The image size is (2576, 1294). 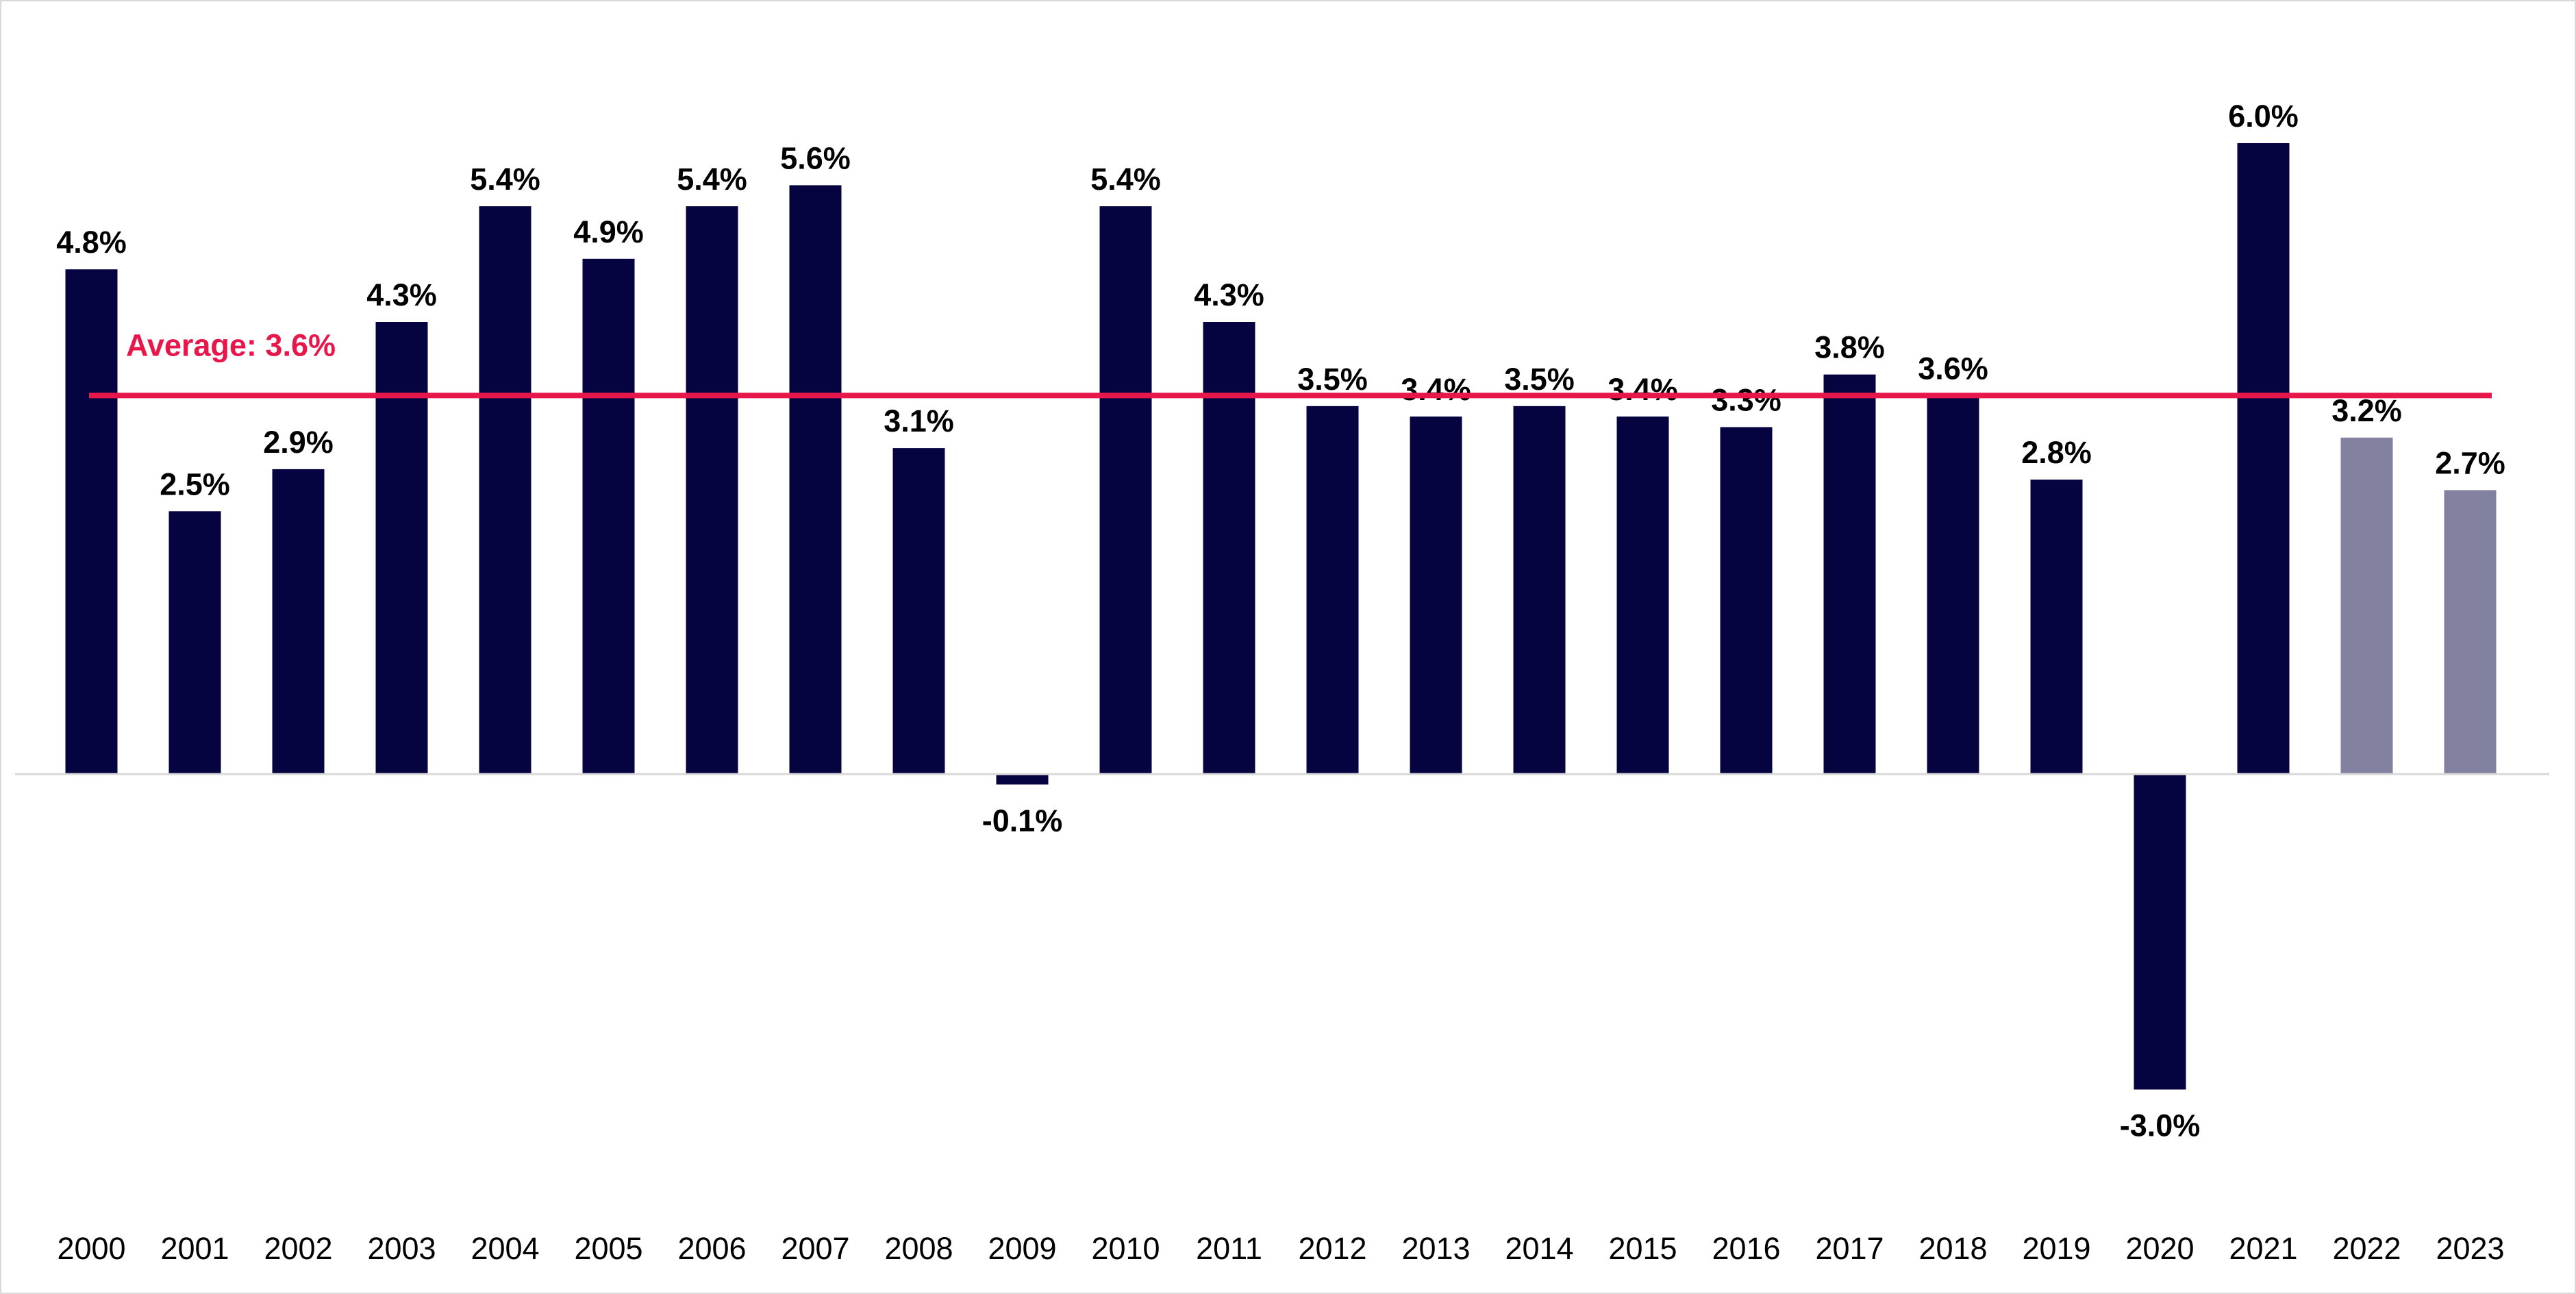 What do you see at coordinates (608, 1248) in the screenshot?
I see `x-tick-2005: 2005` at bounding box center [608, 1248].